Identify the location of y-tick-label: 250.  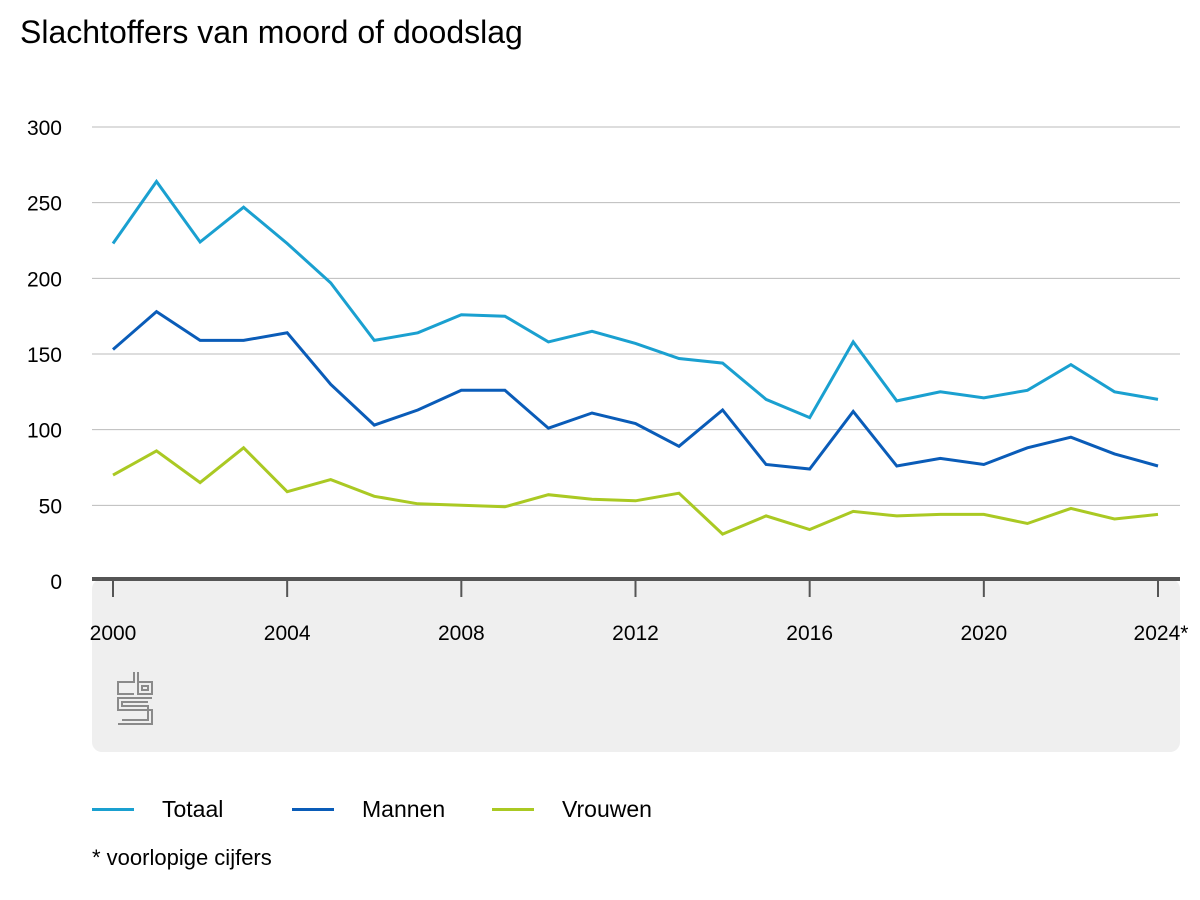
(44, 204).